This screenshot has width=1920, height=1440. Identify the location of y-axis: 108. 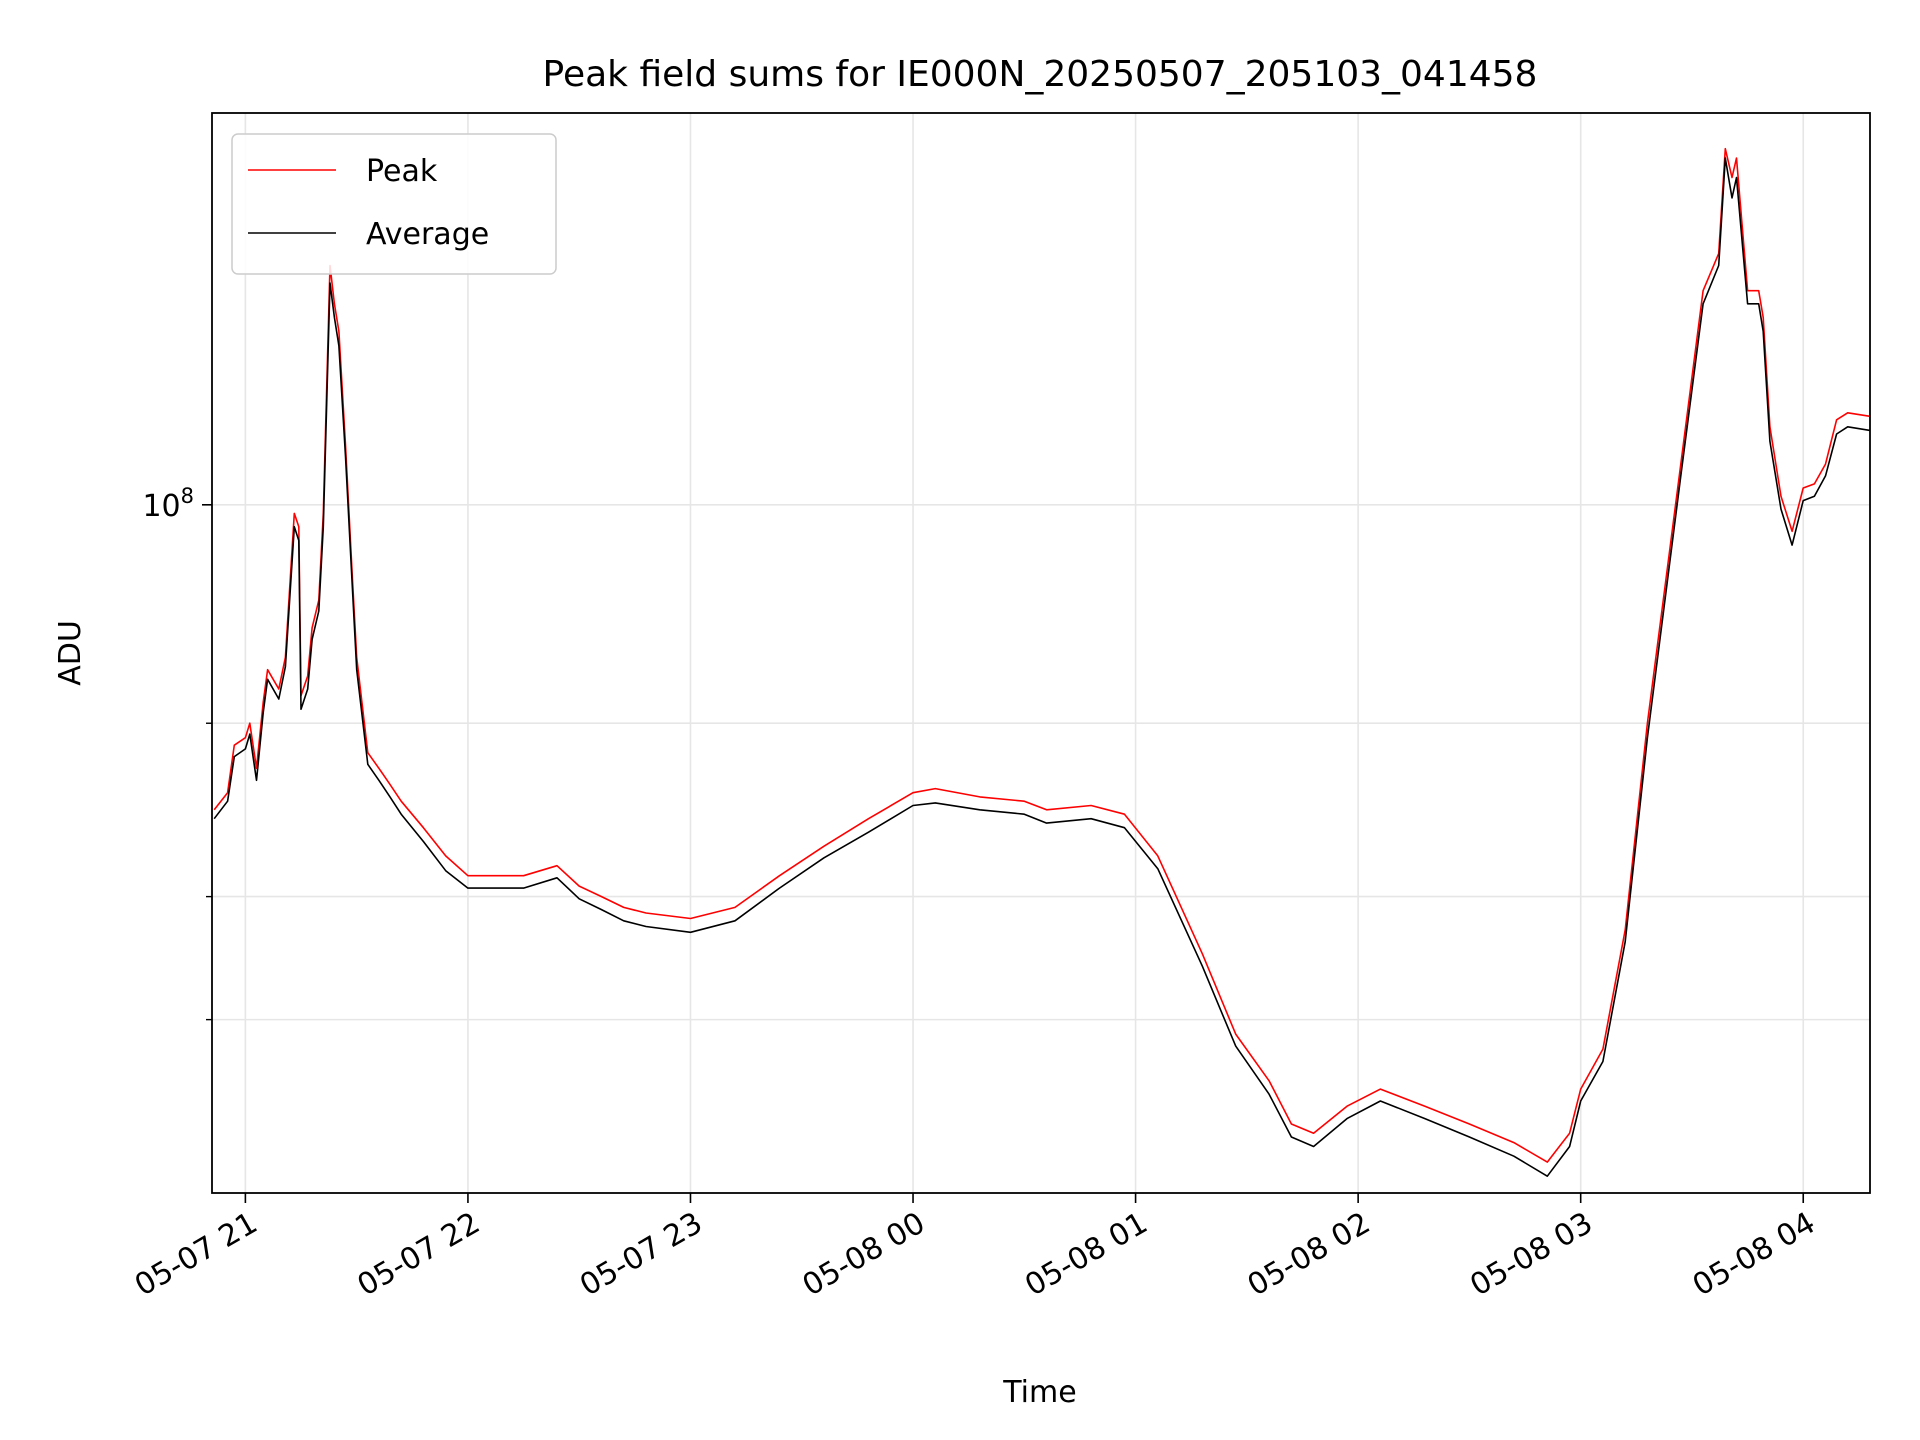
(177, 752).